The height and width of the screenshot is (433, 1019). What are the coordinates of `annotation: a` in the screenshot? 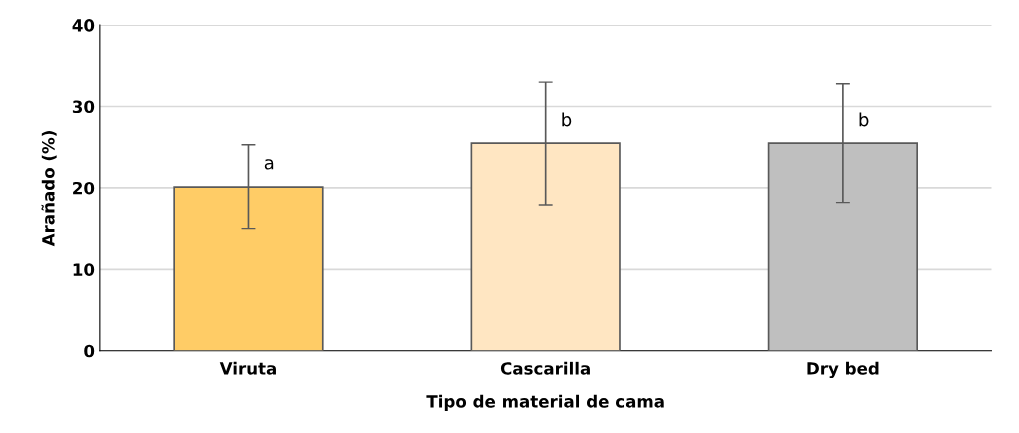 It's located at (269, 164).